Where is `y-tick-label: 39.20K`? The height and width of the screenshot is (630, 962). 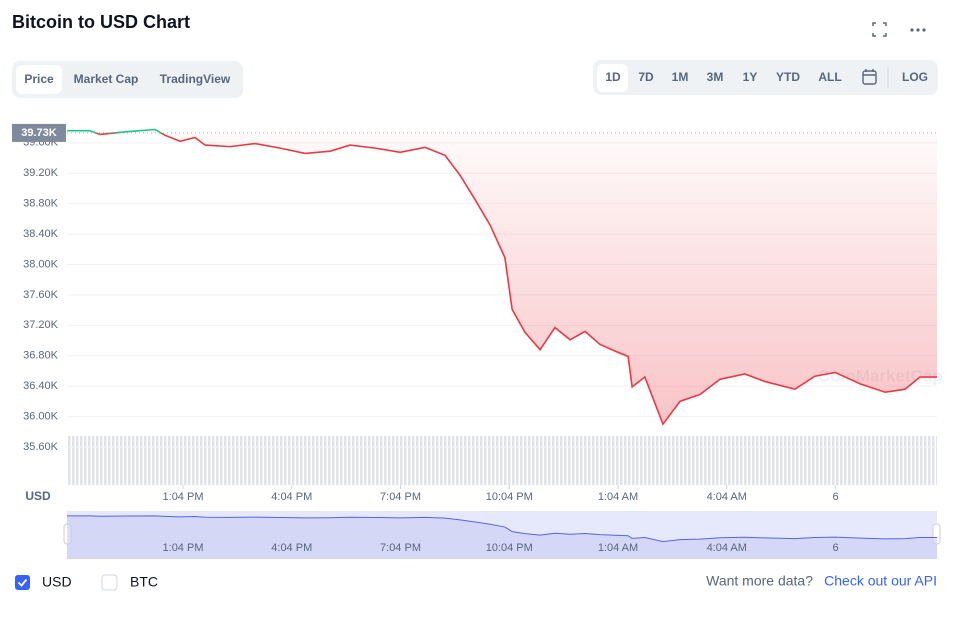
y-tick-label: 39.20K is located at coordinates (41, 173).